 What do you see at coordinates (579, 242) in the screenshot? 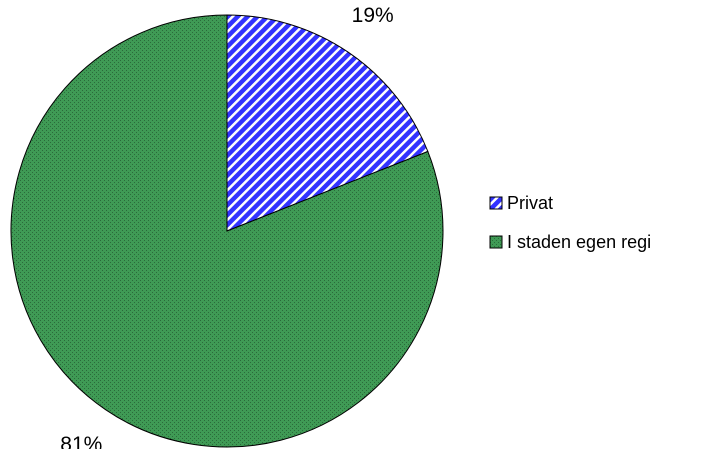
I see `legend-label: I staden egen regi` at bounding box center [579, 242].